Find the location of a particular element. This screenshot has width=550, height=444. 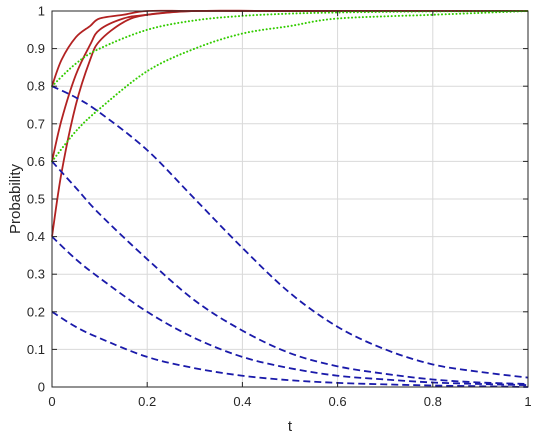

y-axis-label: Probability is located at coordinates (15, 198).